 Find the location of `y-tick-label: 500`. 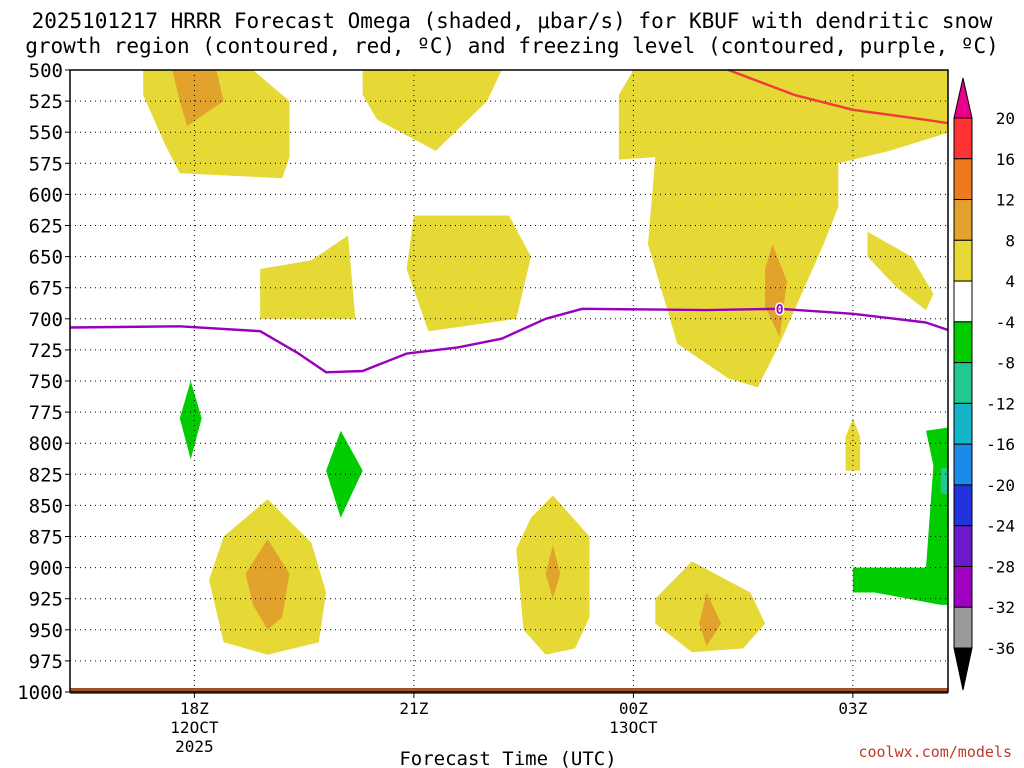

y-tick-label: 500 is located at coordinates (46, 71).